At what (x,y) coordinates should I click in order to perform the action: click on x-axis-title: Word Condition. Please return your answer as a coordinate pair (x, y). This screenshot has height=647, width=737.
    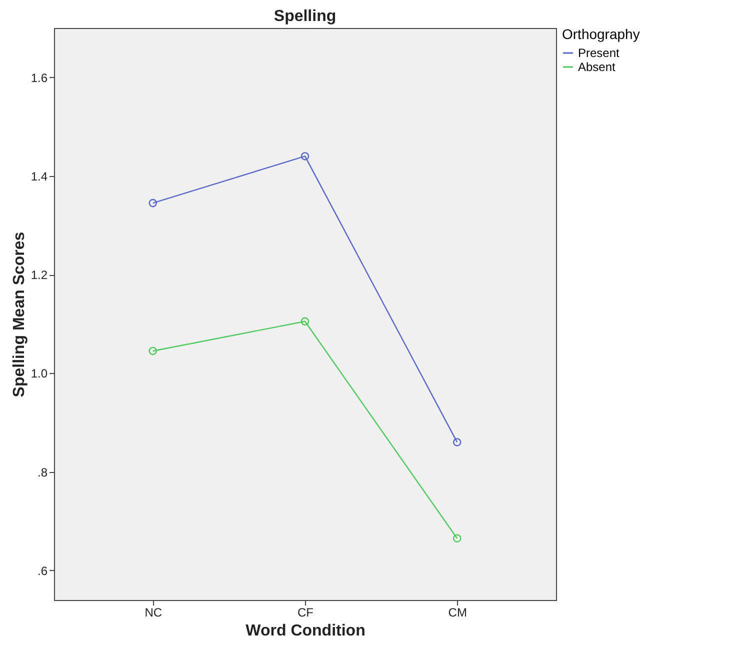
    Looking at the image, I should click on (306, 631).